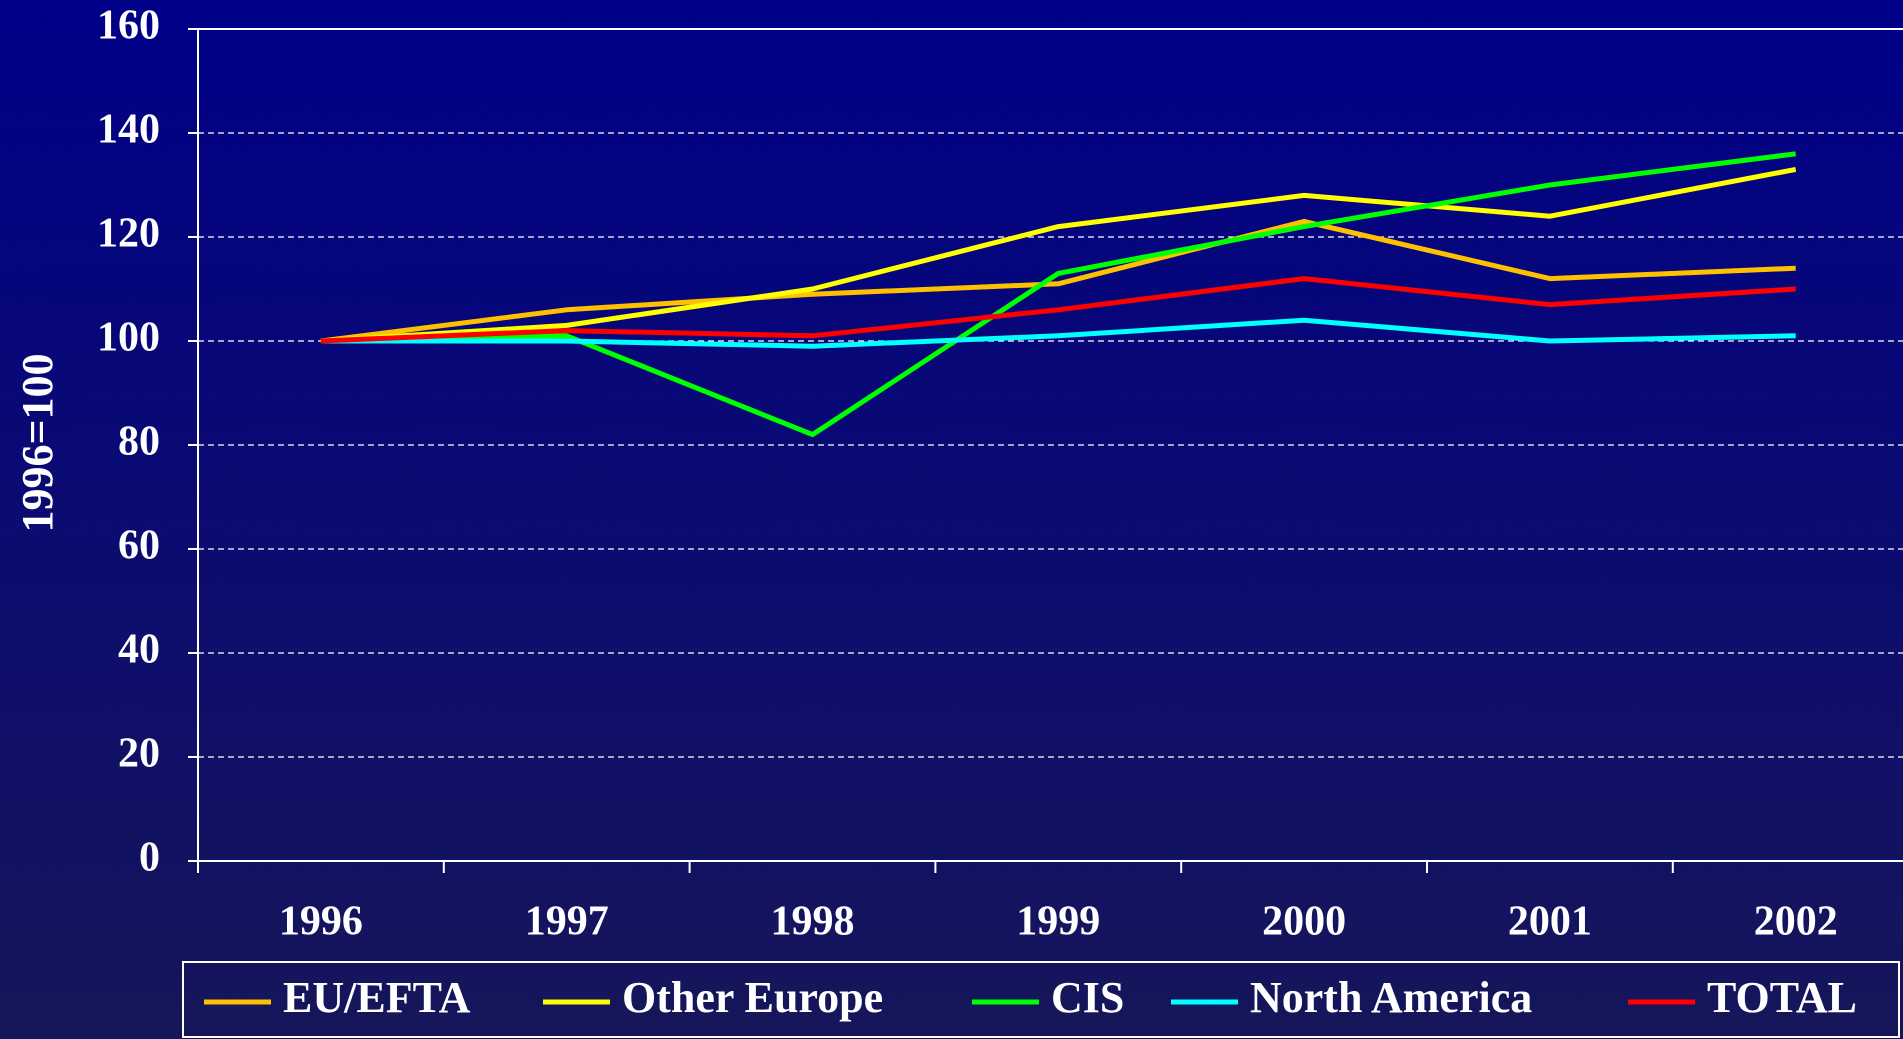 The height and width of the screenshot is (1039, 1903). Describe the element at coordinates (139, 650) in the screenshot. I see `y-tick-label: 40` at that location.